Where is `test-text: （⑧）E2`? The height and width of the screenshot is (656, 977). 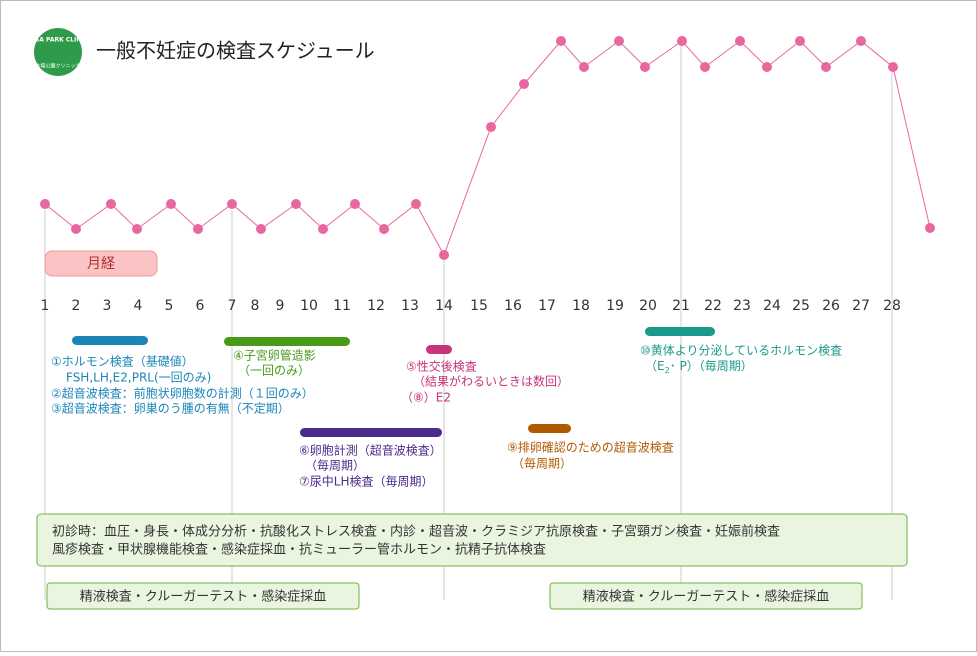 test-text: （⑧）E2 is located at coordinates (426, 398).